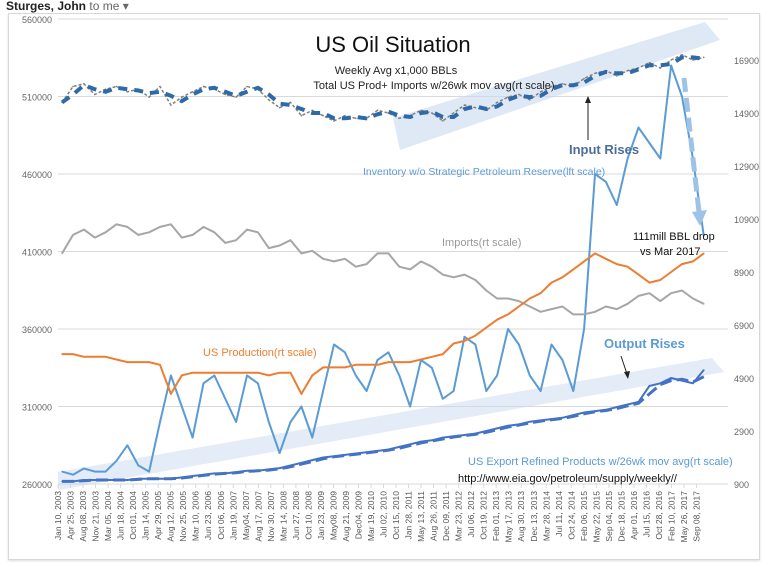 The height and width of the screenshot is (567, 768). I want to click on x-tick-label: Aug 12, 2005, so click(171, 516).